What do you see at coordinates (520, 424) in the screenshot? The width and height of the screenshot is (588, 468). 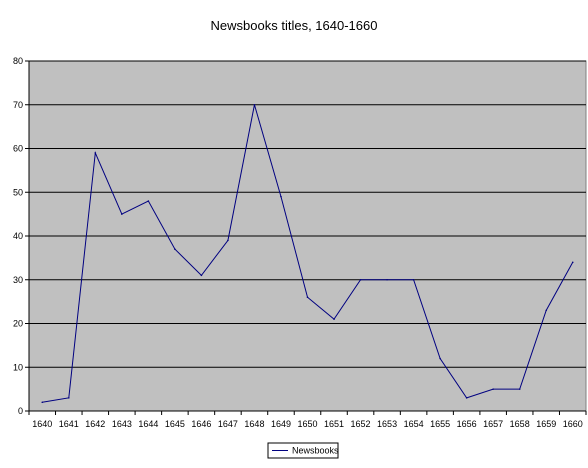 I see `x-tick-label-1658: 1658` at bounding box center [520, 424].